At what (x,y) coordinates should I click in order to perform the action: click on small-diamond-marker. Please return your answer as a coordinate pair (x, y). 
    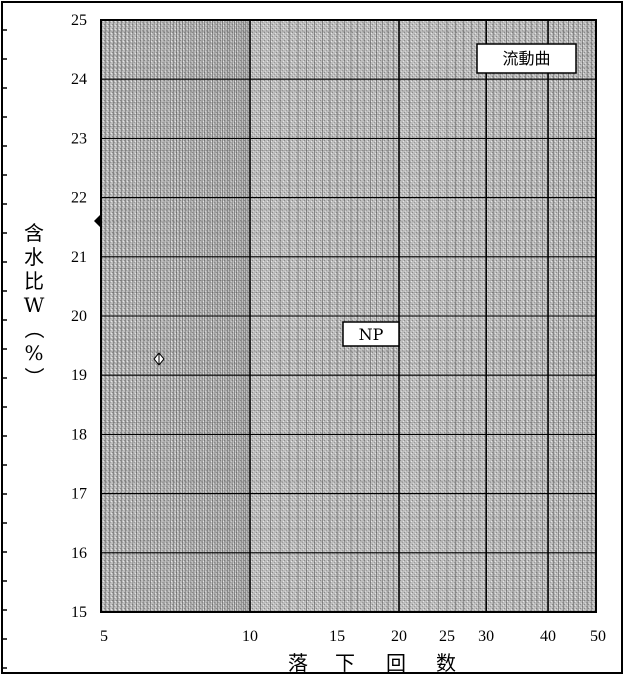
    Looking at the image, I should click on (159, 359).